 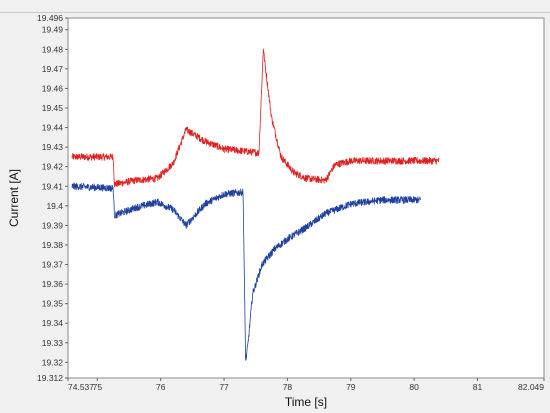 What do you see at coordinates (53, 30) in the screenshot?
I see `y-tick-label: 19.49` at bounding box center [53, 30].